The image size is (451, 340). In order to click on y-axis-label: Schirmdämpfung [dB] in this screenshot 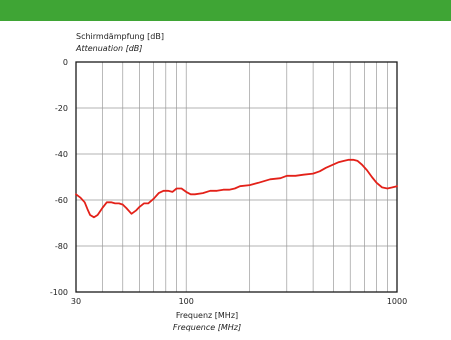, I will do `click(120, 36)`.